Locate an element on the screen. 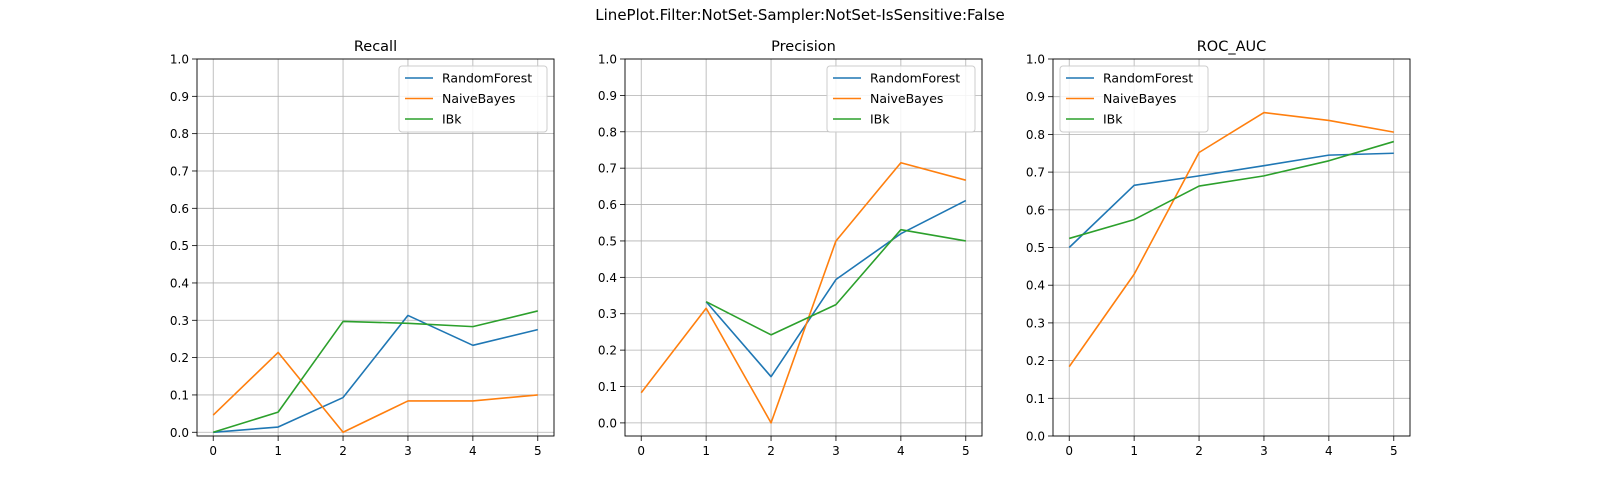  chart-title: Precision is located at coordinates (803, 47).